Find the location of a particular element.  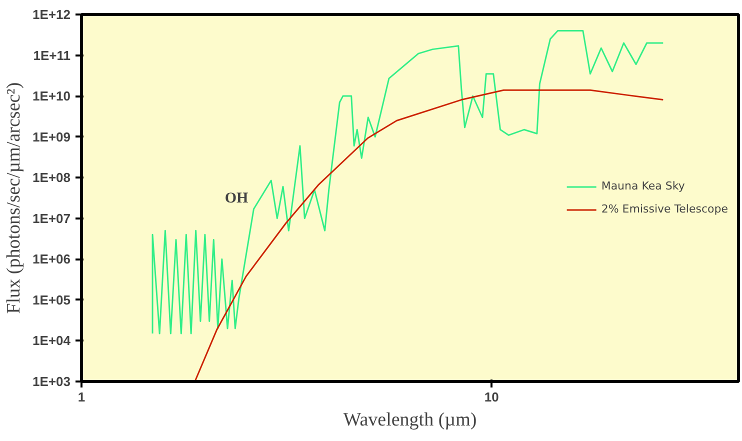

y-tick-label: 1E+04 is located at coordinates (52, 340).